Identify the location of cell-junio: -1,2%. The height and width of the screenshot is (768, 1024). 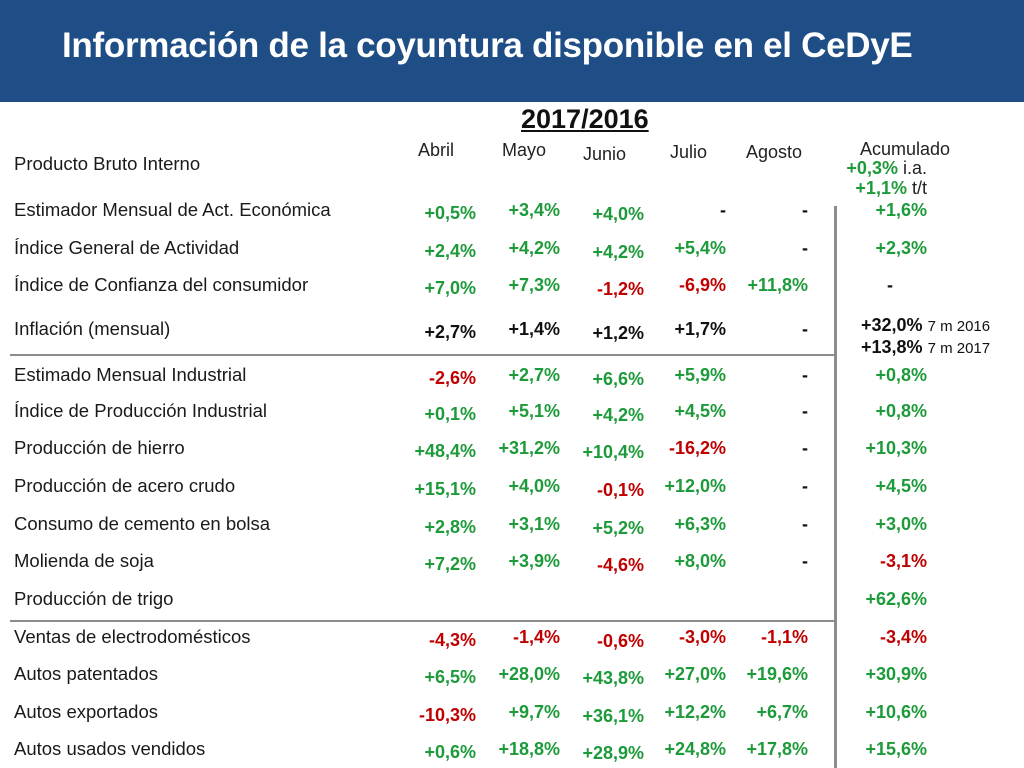
(620, 289).